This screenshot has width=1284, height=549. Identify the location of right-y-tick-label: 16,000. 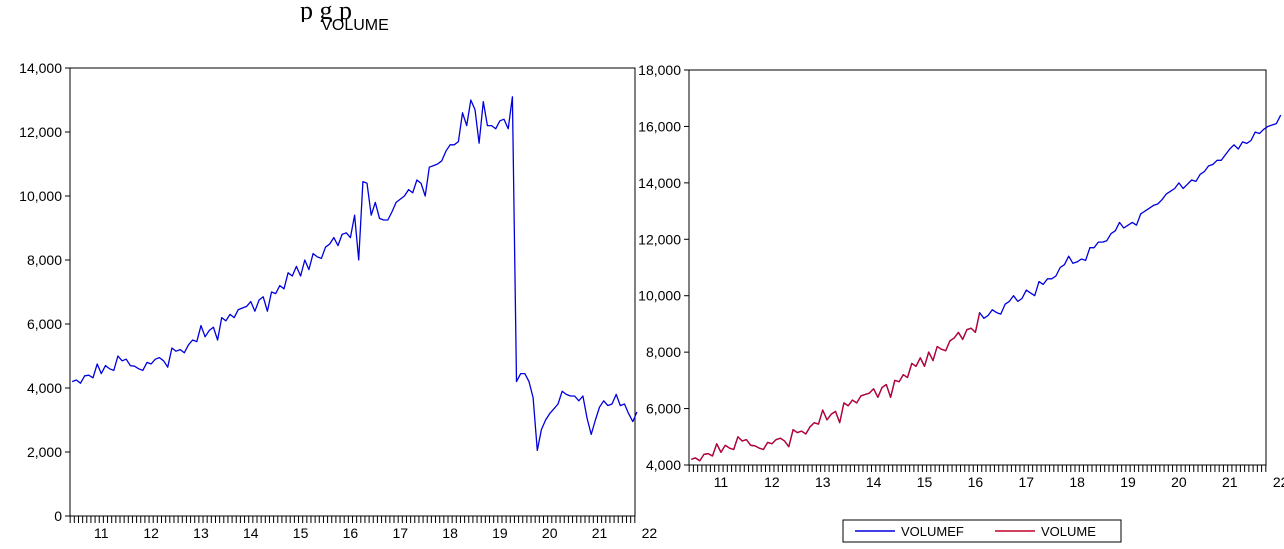
(659, 126).